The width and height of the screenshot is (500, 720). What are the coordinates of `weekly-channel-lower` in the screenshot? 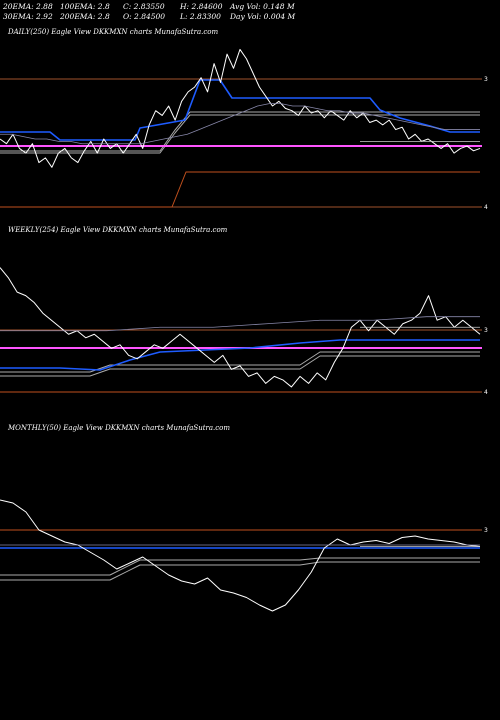 It's located at (240, 366).